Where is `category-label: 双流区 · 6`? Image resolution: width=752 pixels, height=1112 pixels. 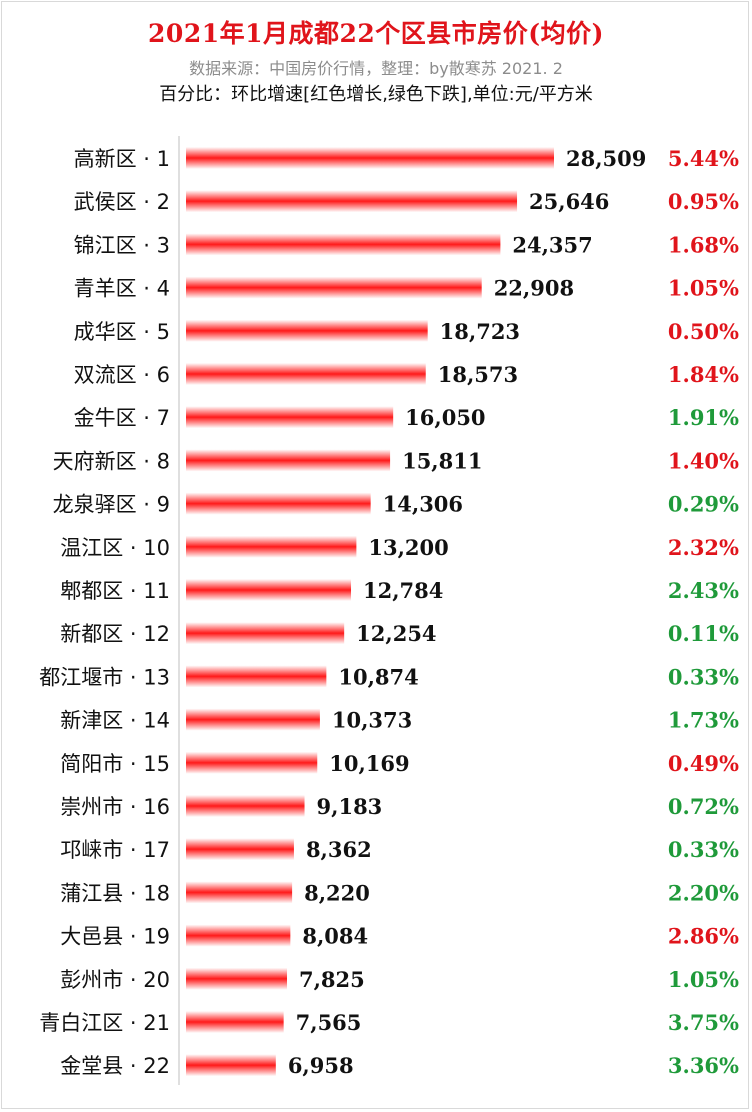 category-label: 双流区 · 6 is located at coordinates (122, 375).